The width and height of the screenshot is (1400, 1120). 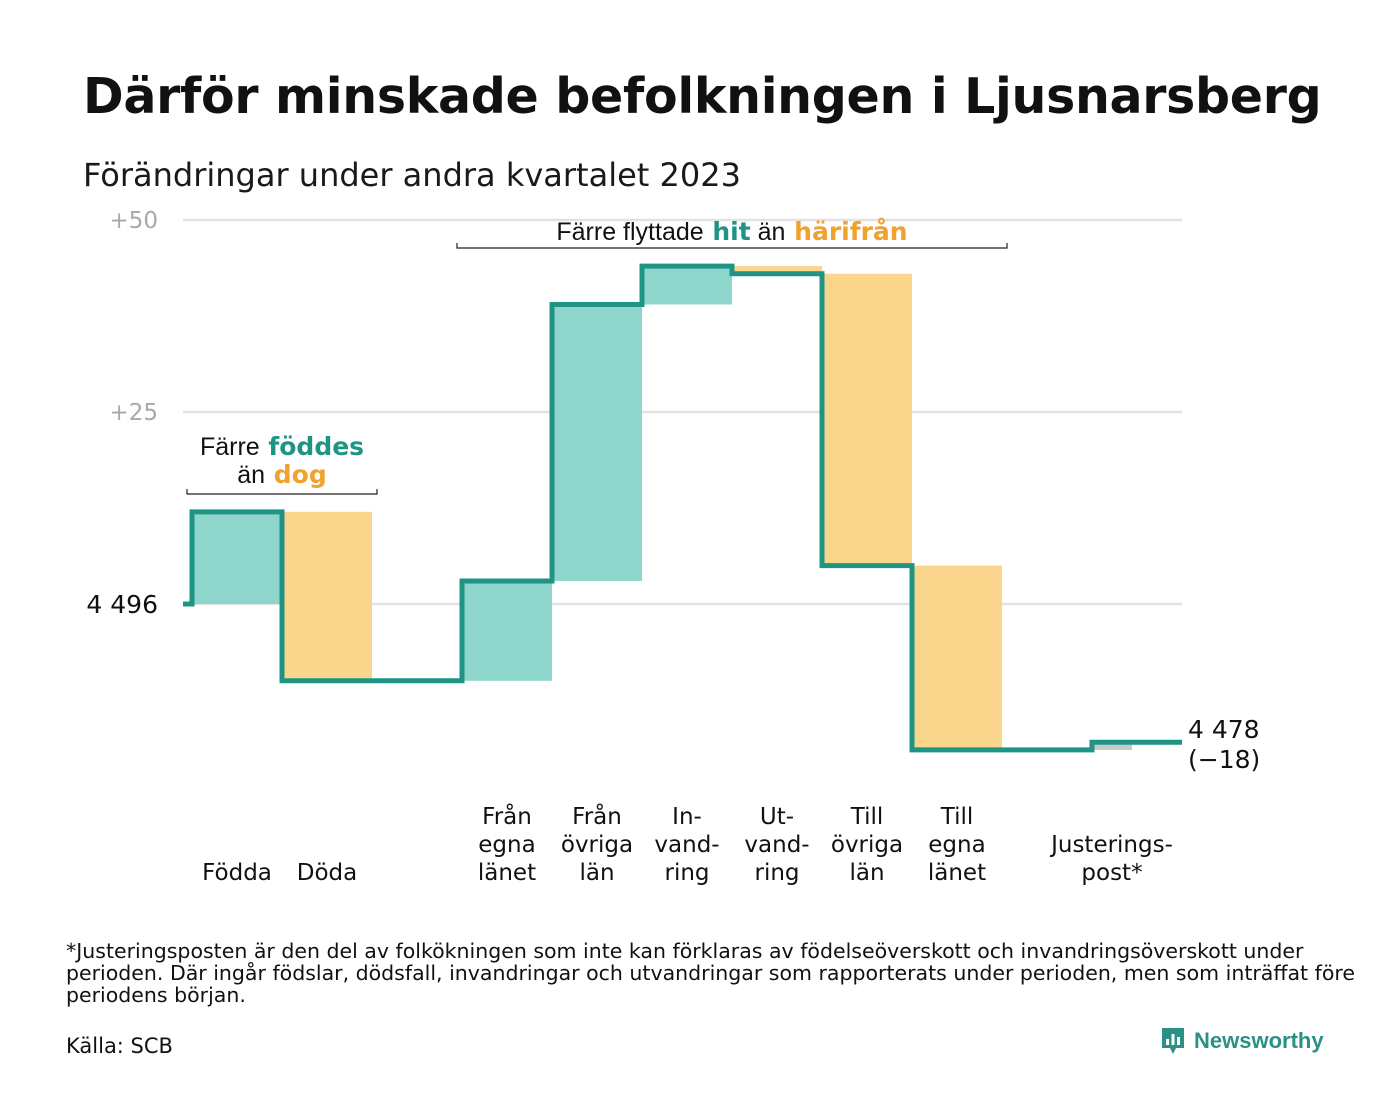 I want to click on annotation-birth-death-bracket, so click(x=282, y=492).